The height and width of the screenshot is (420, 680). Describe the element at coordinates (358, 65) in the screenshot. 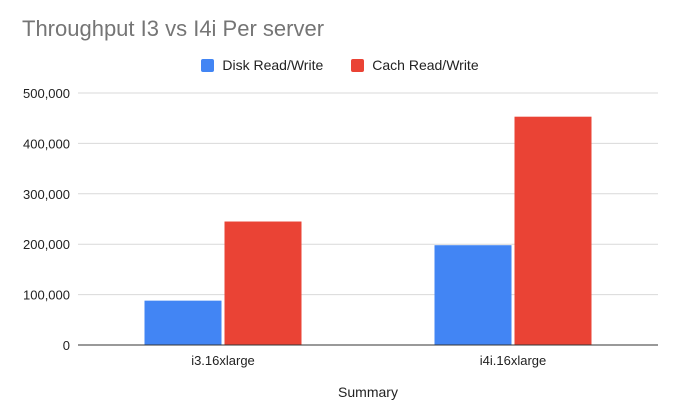

I see `legend-swatch-cache` at that location.